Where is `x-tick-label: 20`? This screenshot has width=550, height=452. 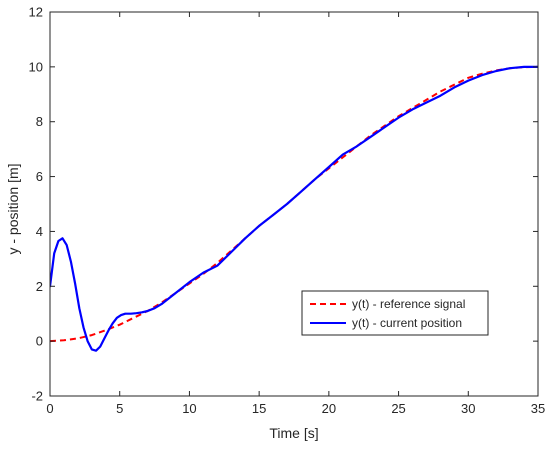 x-tick-label: 20 is located at coordinates (329, 408).